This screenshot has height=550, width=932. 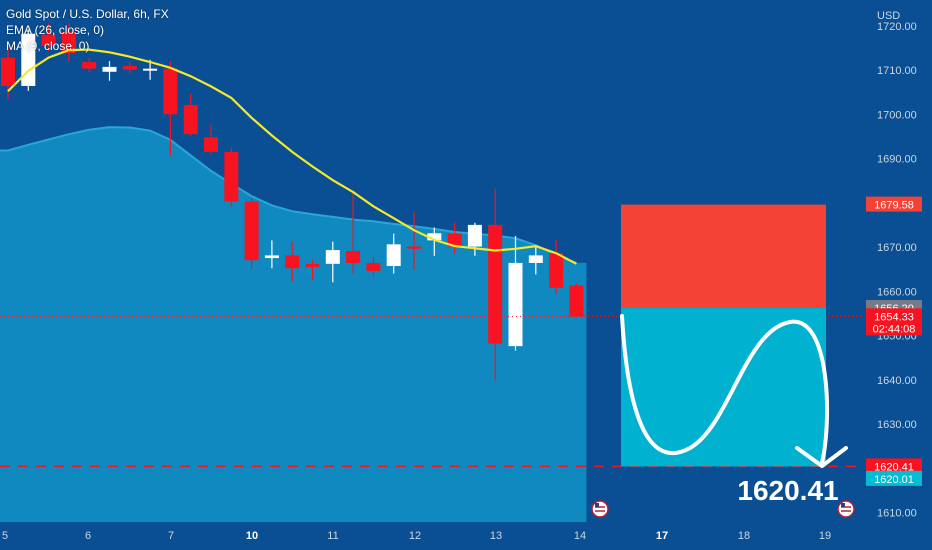 What do you see at coordinates (897, 160) in the screenshot?
I see `price-tick-label: 1690.00` at bounding box center [897, 160].